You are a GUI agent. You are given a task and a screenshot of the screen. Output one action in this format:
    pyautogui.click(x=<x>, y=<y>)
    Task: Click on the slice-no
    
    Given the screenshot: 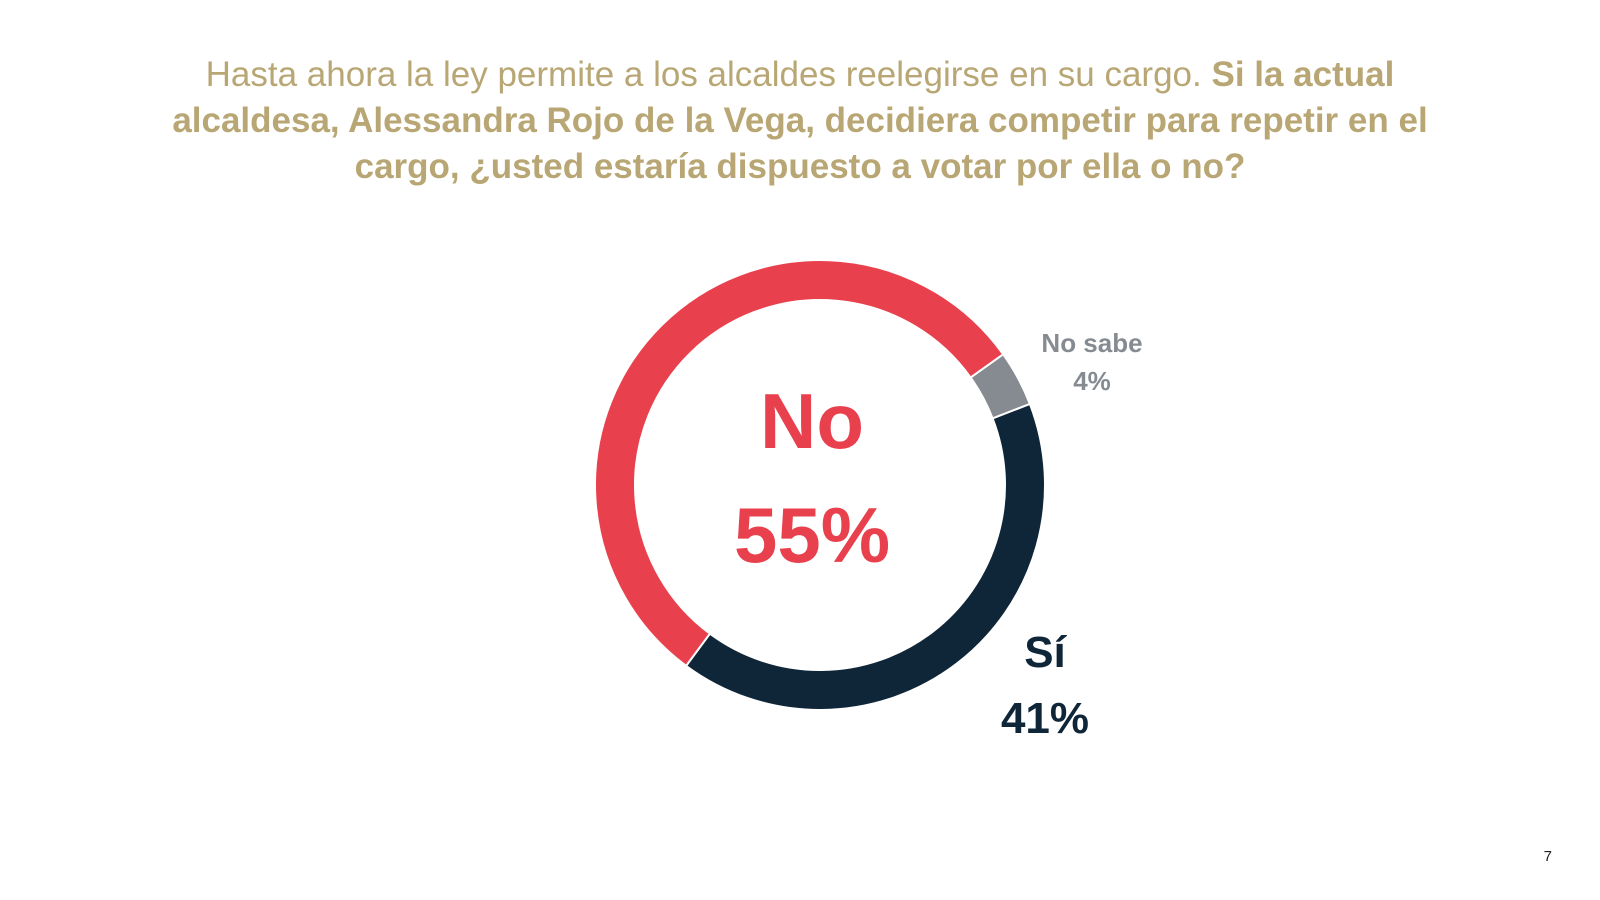 What is the action you would take?
    pyautogui.click(x=799, y=463)
    